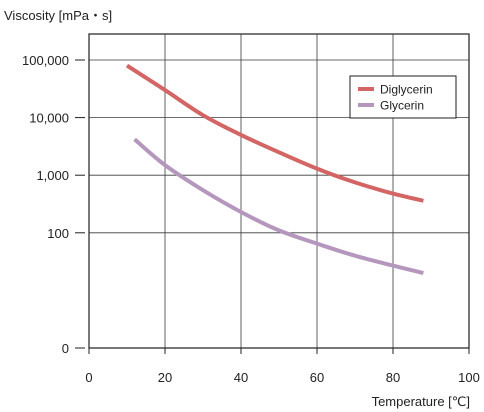 This screenshot has width=484, height=412. Describe the element at coordinates (52, 175) in the screenshot. I see `y-tick-label: 1,000` at that location.